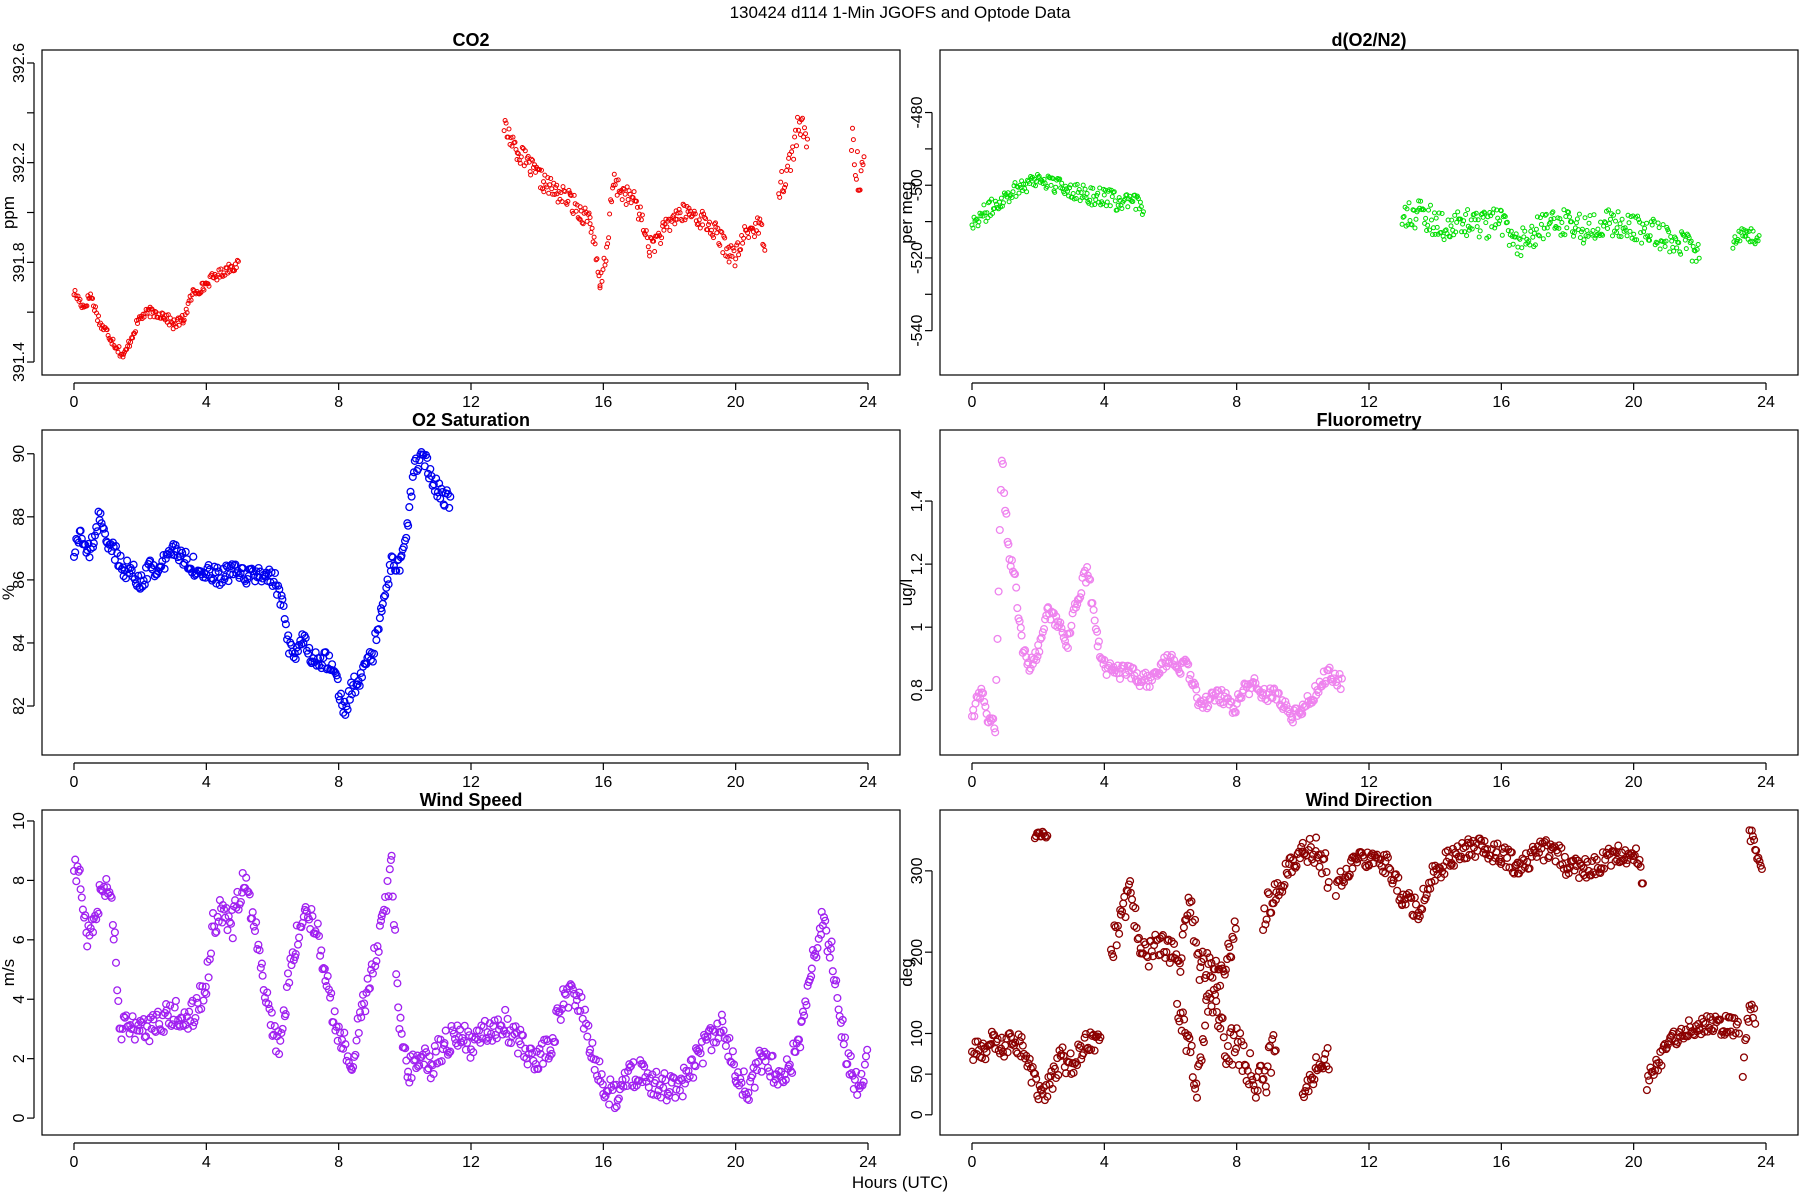 This screenshot has height=1200, width=1800. What do you see at coordinates (74, 1162) in the screenshot?
I see `x-tick-label: 0` at bounding box center [74, 1162].